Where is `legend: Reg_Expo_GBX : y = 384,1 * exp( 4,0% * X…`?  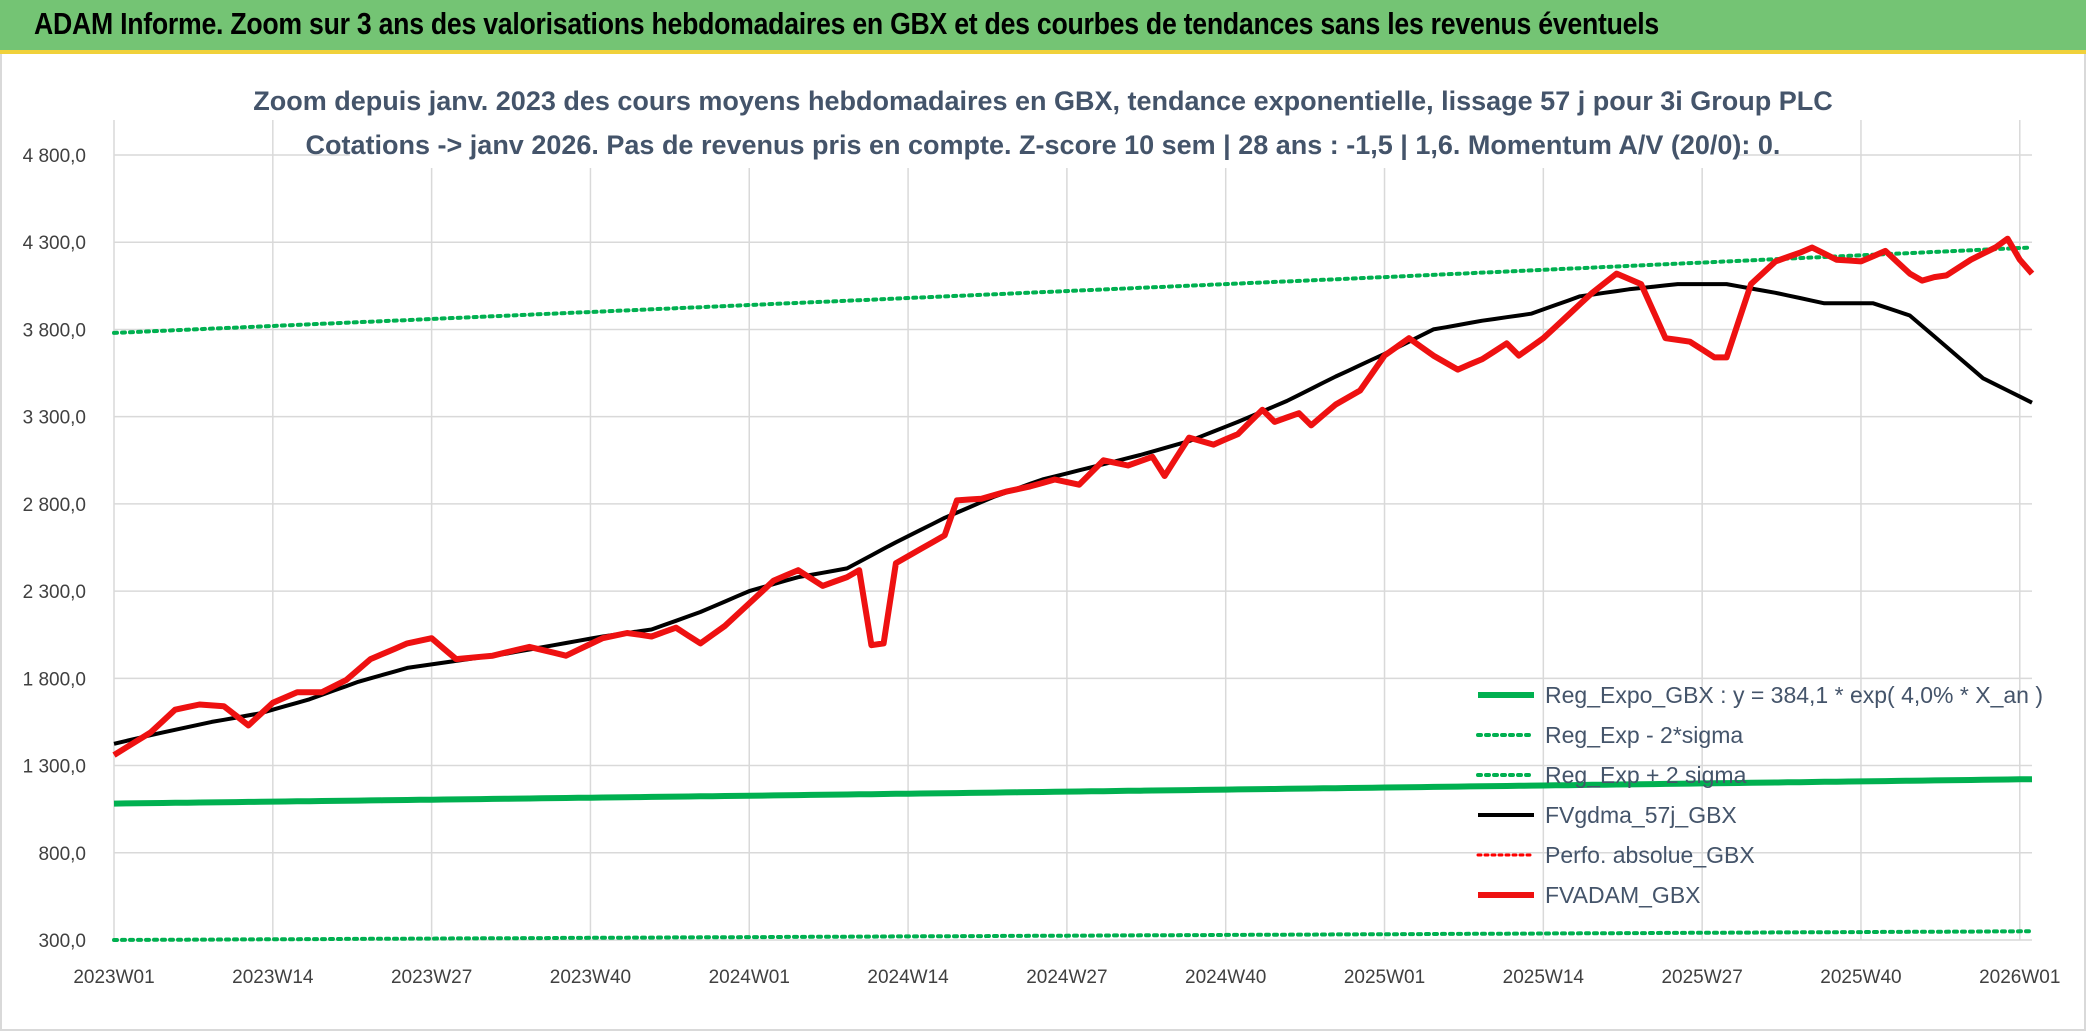 legend: Reg_Expo_GBX : y = 384,1 * exp( 4,0% * X… is located at coordinates (1759, 795).